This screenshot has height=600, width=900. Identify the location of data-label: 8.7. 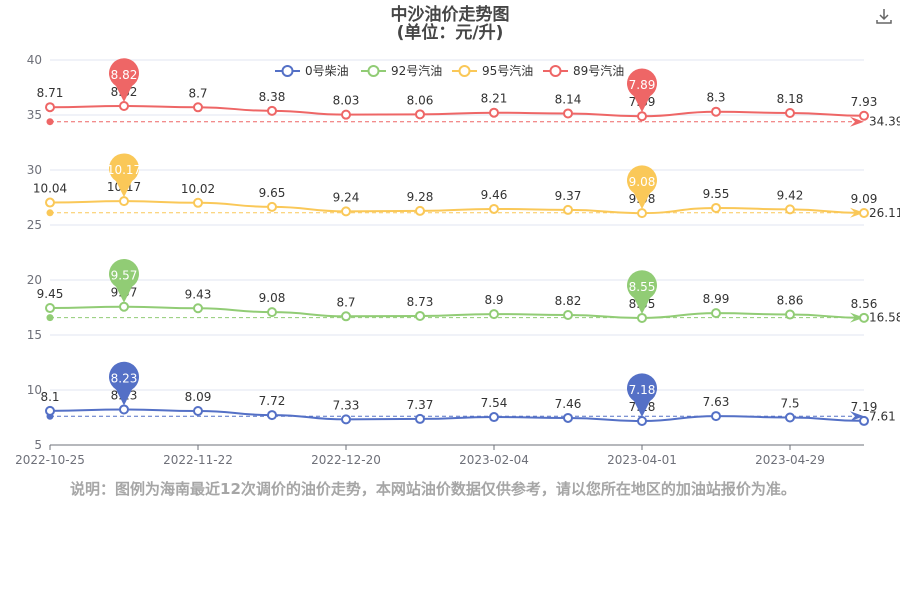
(345, 302).